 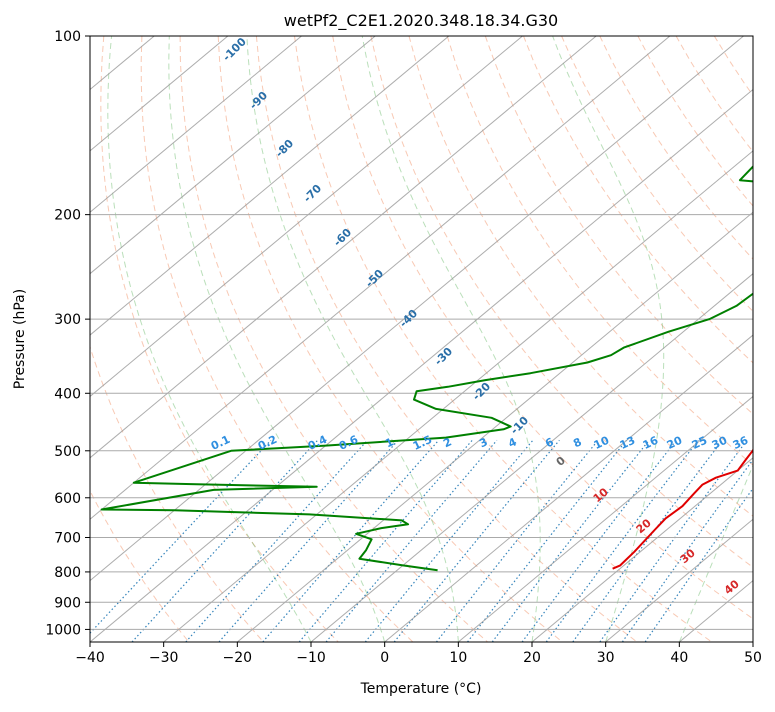 I want to click on x-tick-label: −30, so click(x=164, y=658).